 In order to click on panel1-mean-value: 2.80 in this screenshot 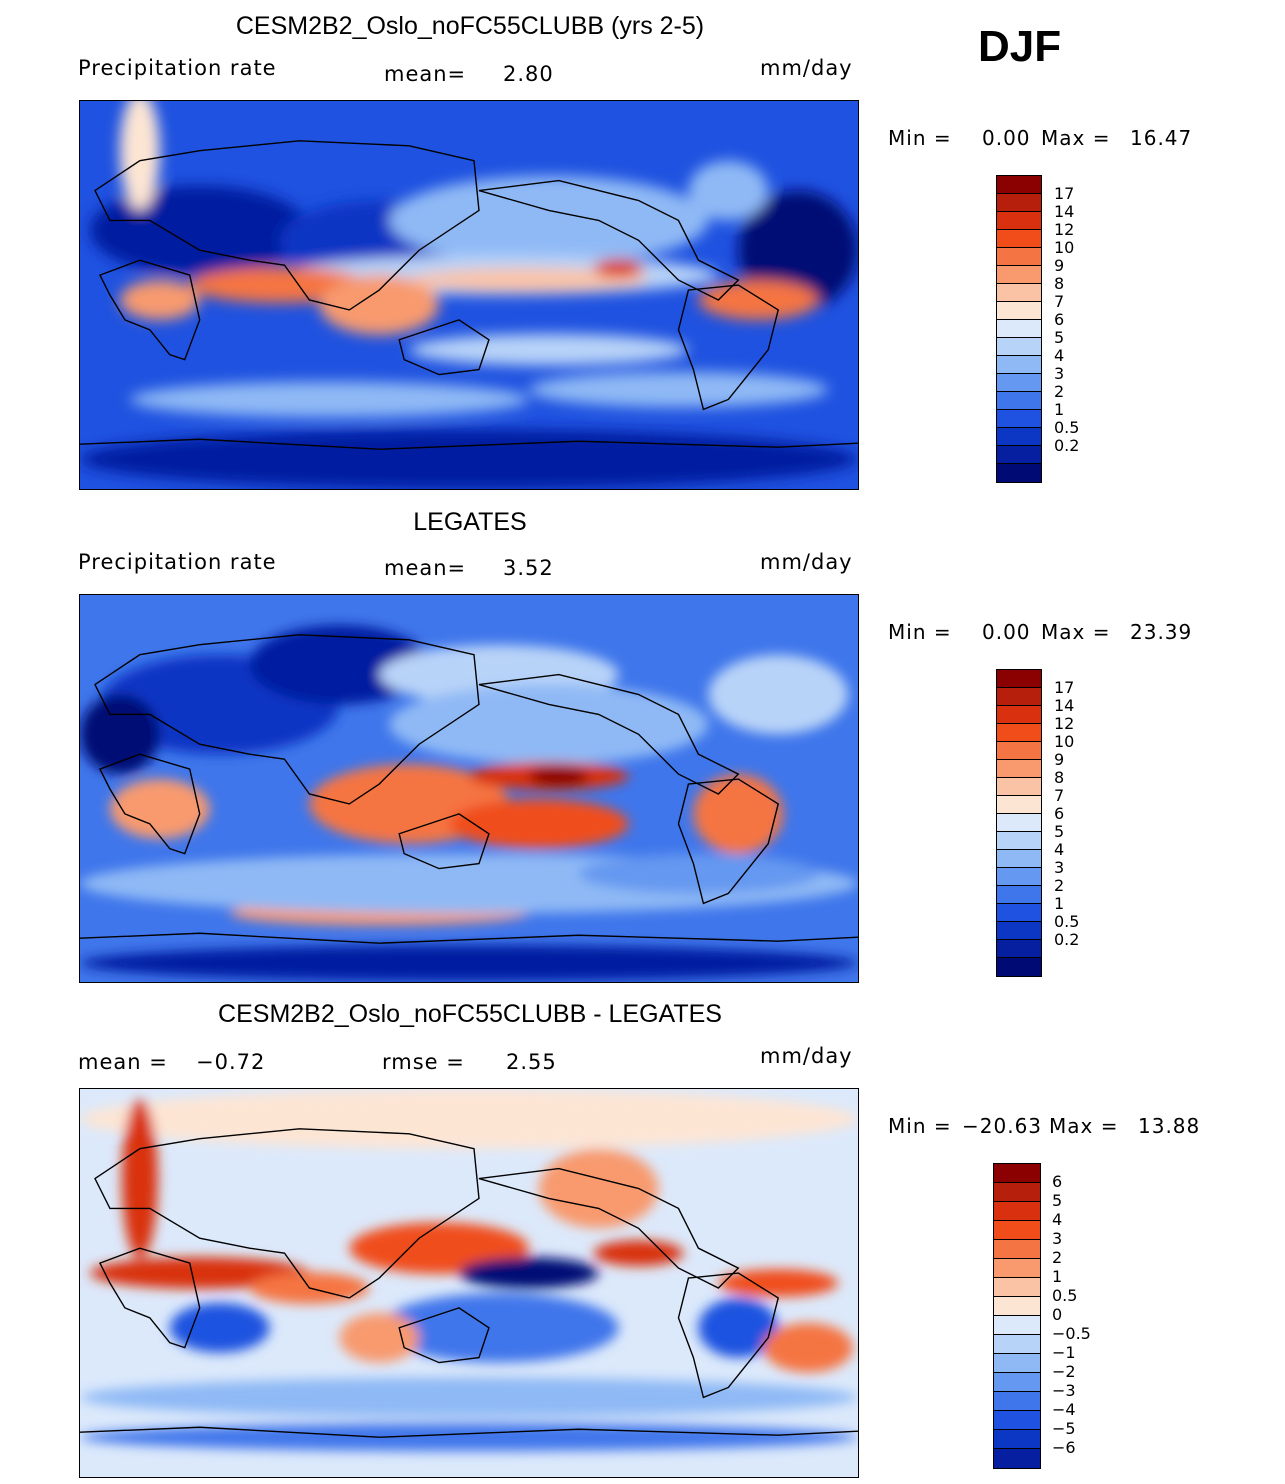, I will do `click(528, 74)`.